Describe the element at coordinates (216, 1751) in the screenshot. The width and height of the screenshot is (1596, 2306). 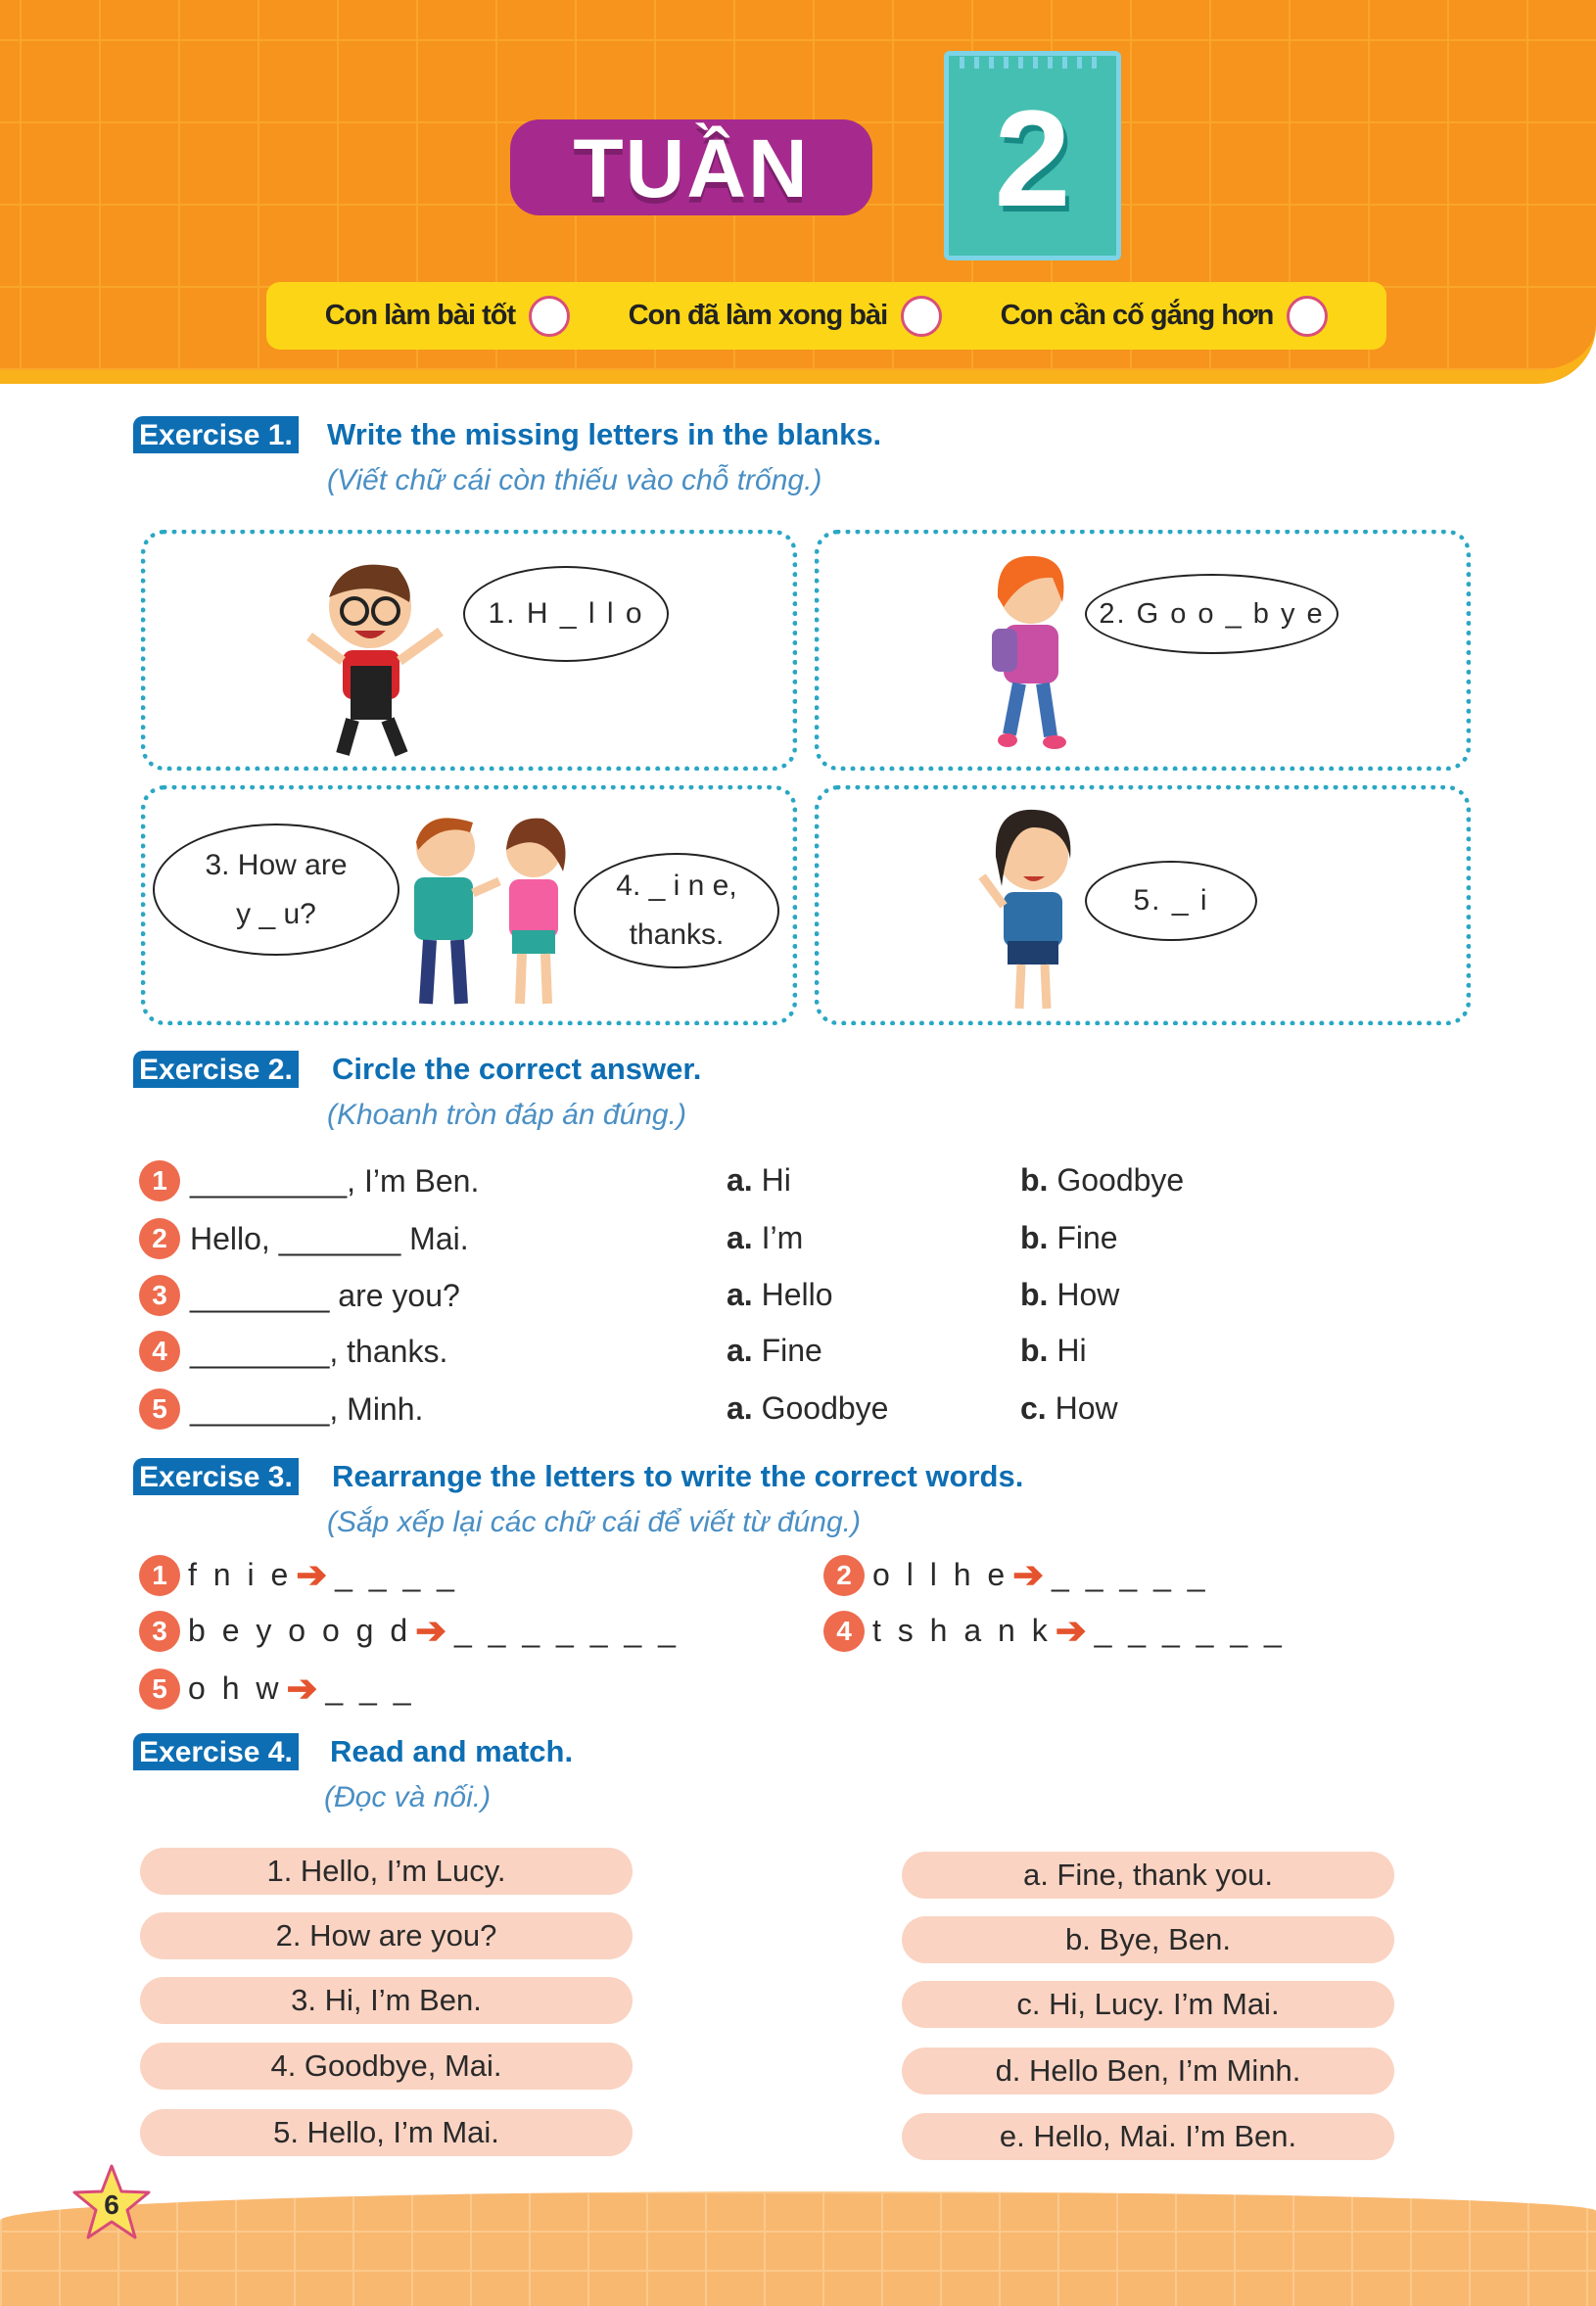
I see `exercise-4-label: Exercise 4.` at that location.